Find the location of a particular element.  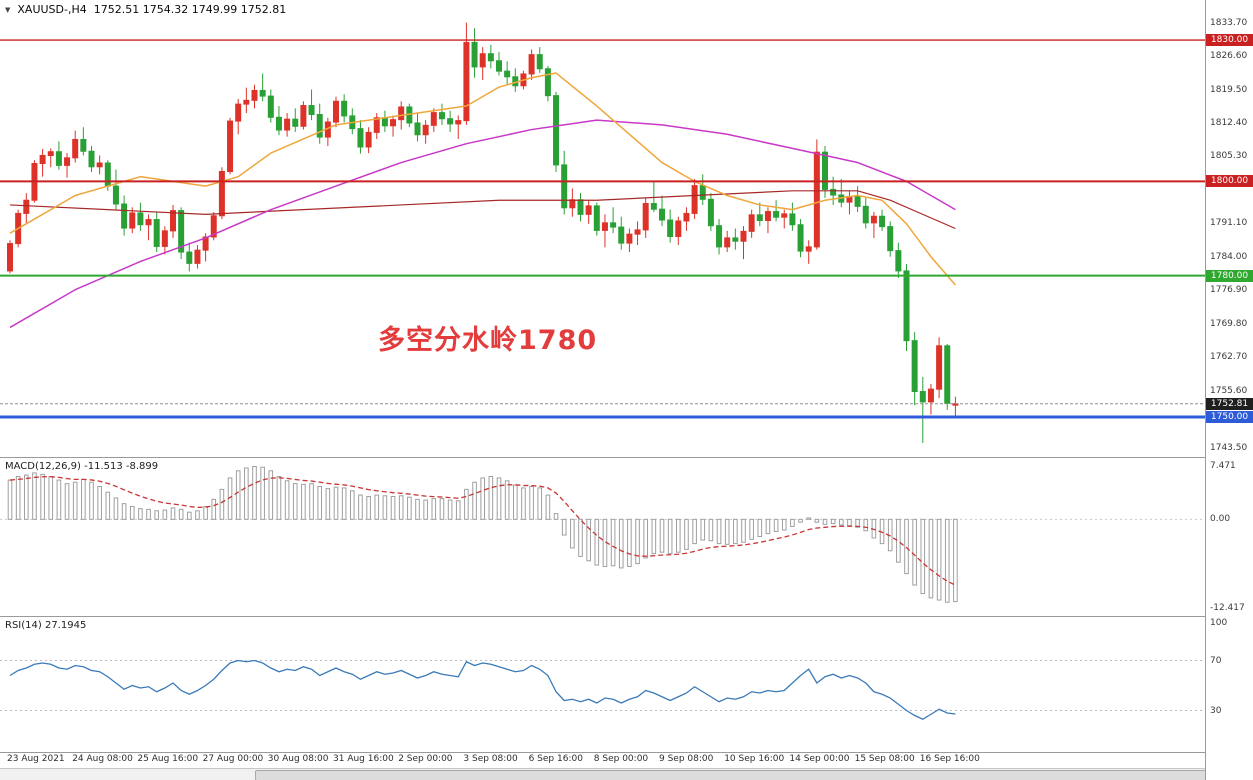

time-label: 3 Sep 08:00 is located at coordinates (490, 759).